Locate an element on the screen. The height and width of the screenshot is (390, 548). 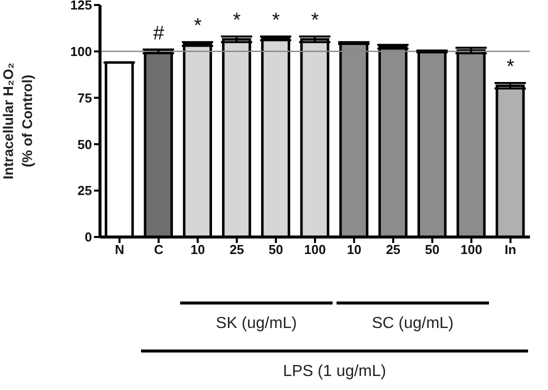
annotation: # is located at coordinates (159, 33).